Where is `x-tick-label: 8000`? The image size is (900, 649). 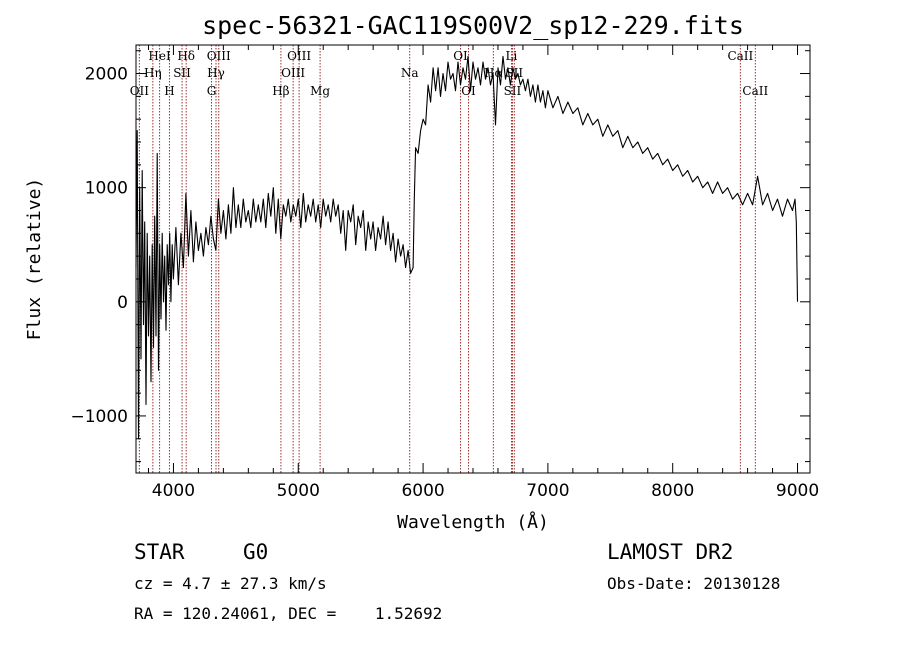
x-tick-label: 8000 is located at coordinates (672, 491).